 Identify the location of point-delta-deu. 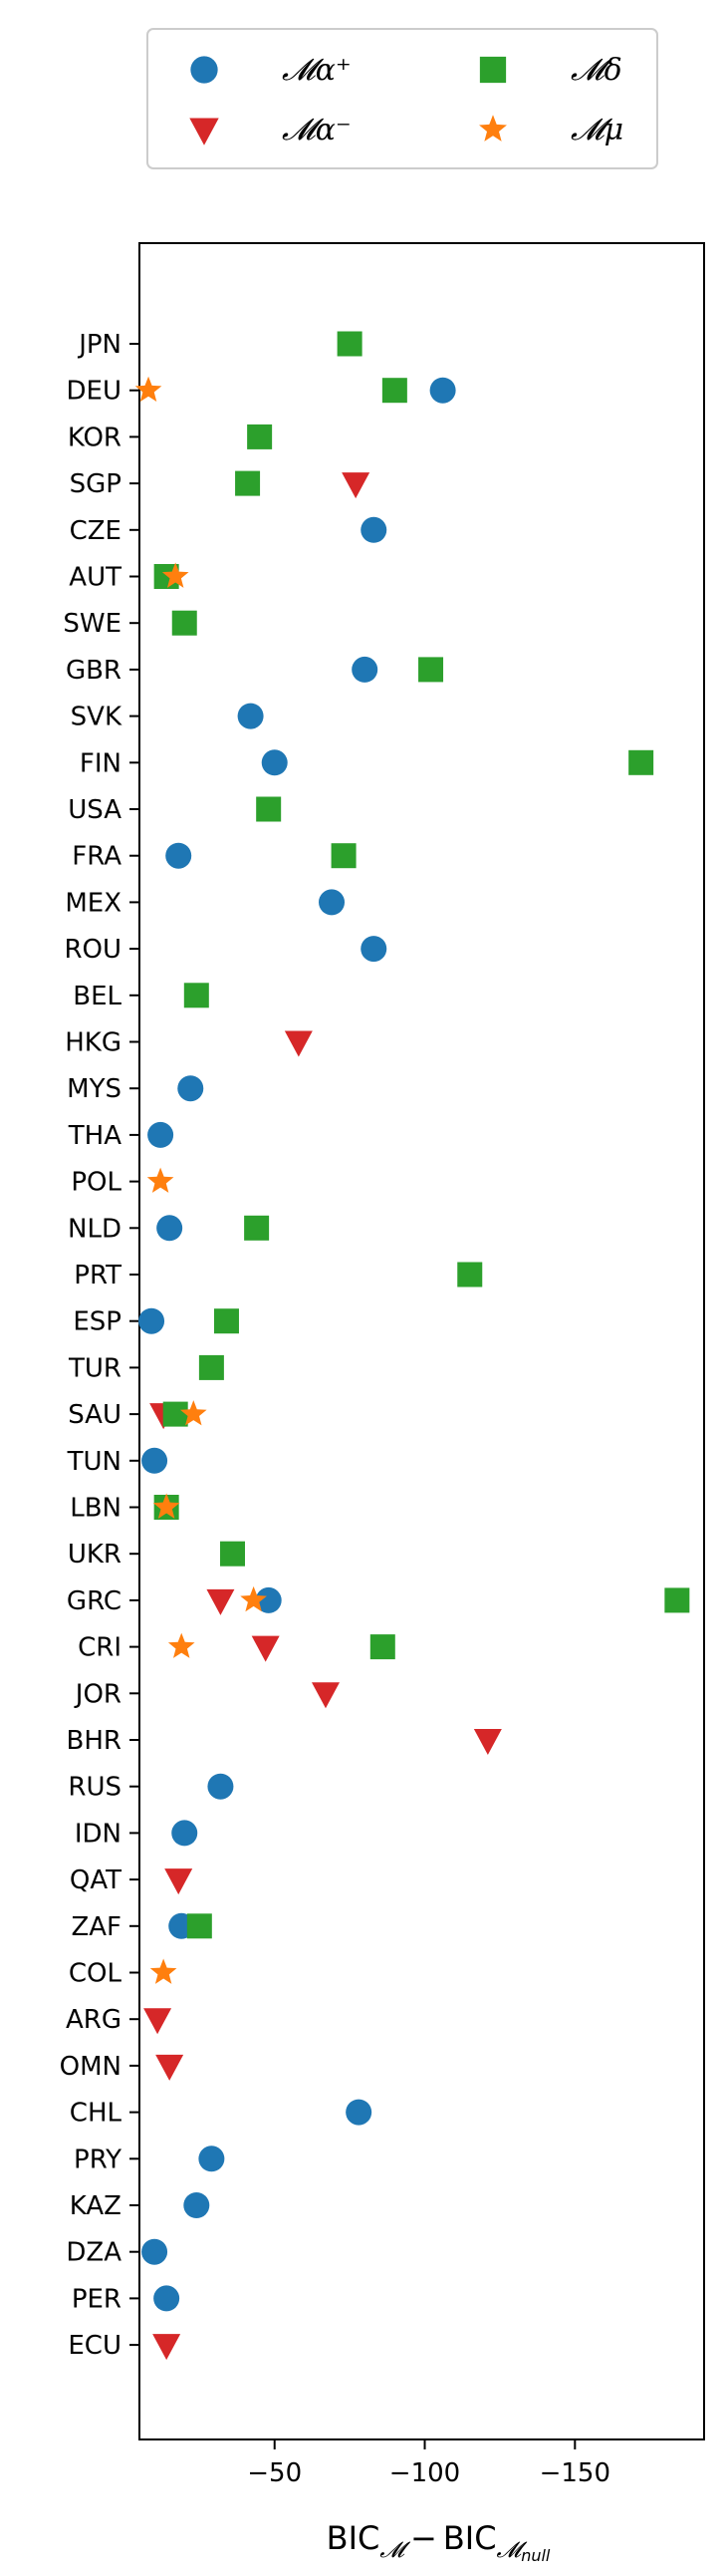
(394, 391).